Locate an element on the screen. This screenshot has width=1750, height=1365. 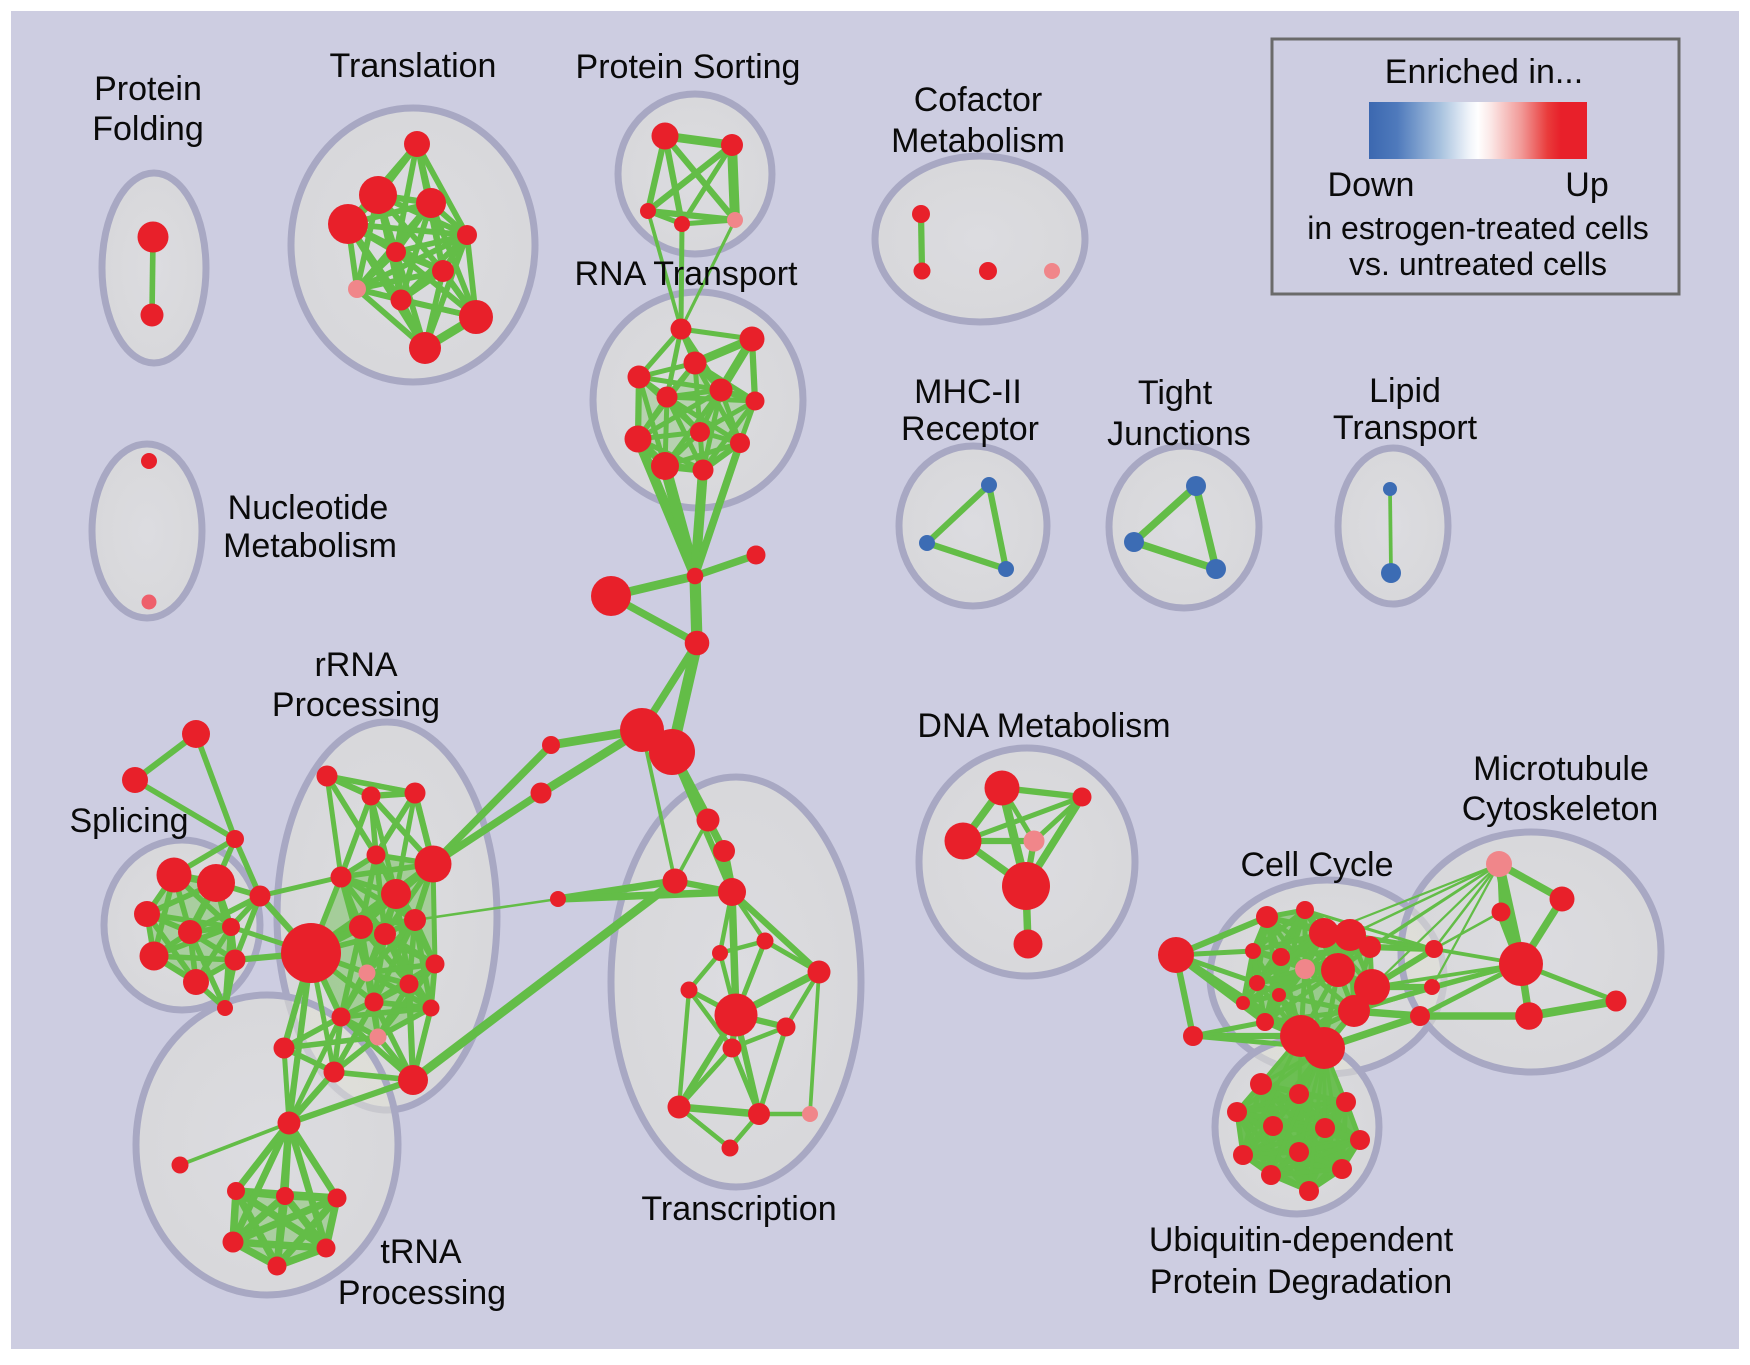
svg-text: Transcription is located at coordinates (738, 1209).